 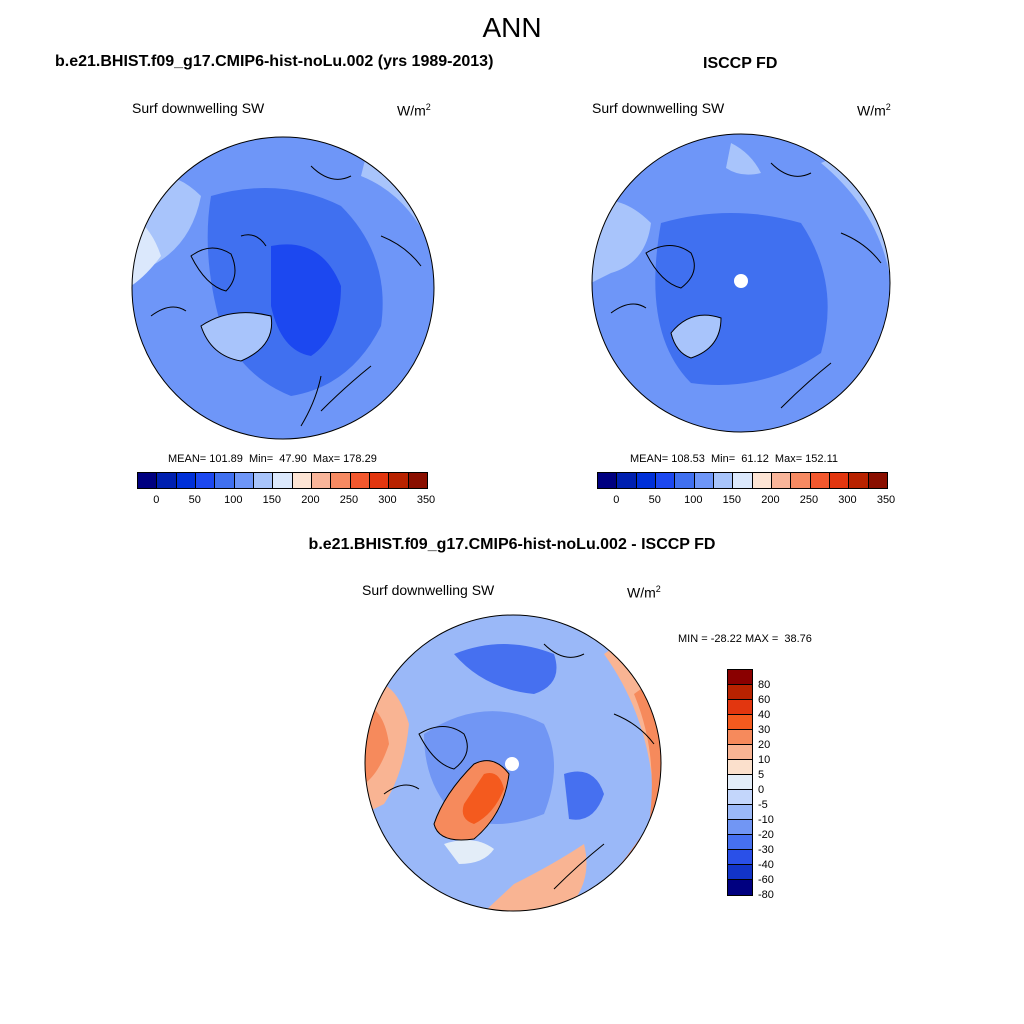 I want to click on panel3-variable: Surf downwelling SW, so click(x=428, y=590).